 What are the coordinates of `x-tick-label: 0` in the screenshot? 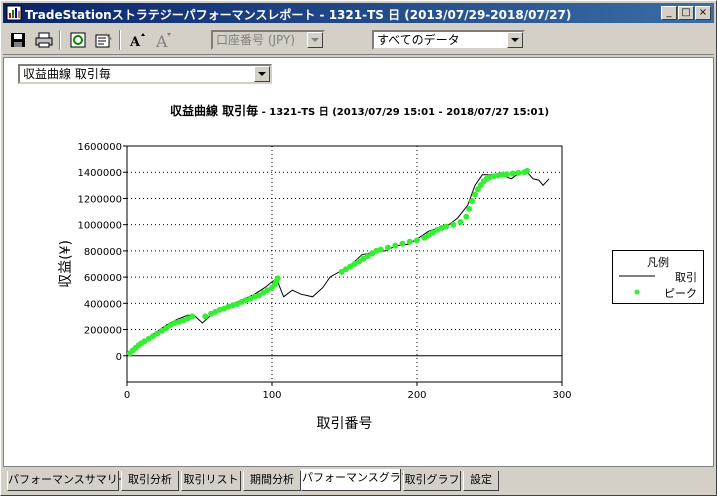 It's located at (127, 395).